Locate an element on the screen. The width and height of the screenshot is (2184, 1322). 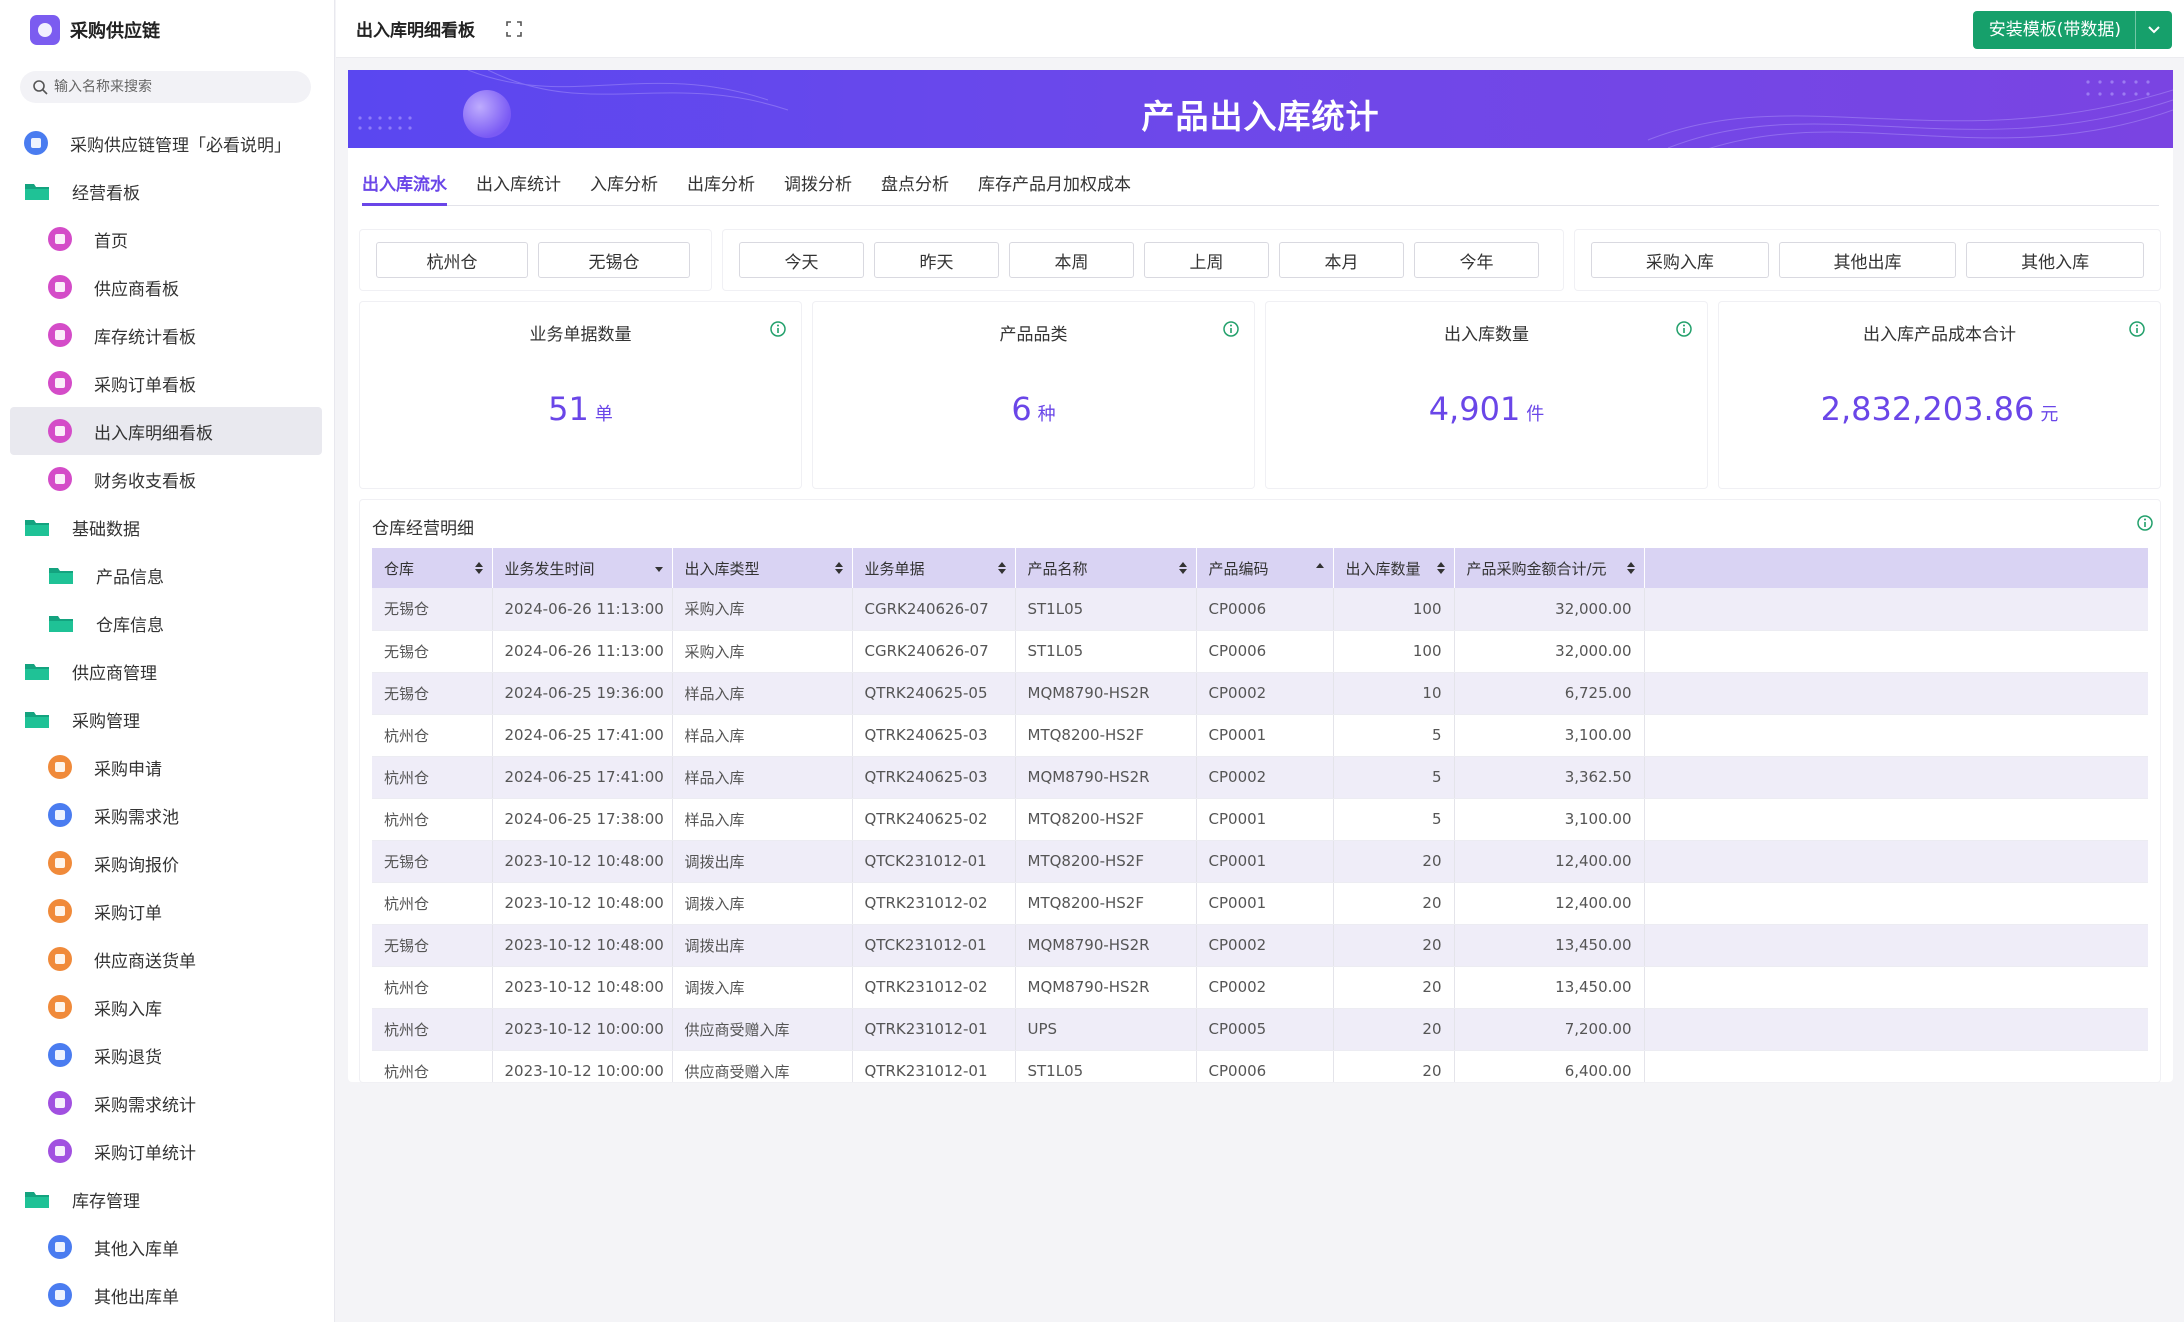
sidebar-group-inventory: 库存管理 is located at coordinates (167, 1199).